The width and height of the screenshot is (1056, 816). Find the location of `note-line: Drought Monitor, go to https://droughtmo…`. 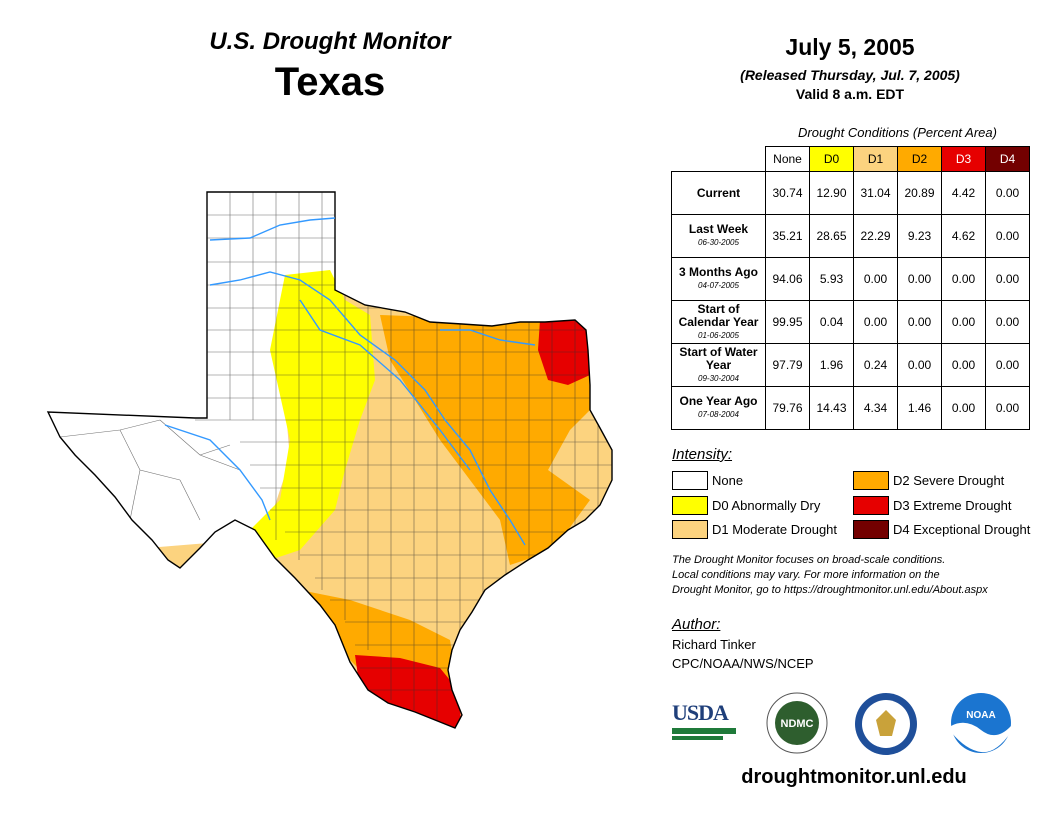

note-line: Drought Monitor, go to https://droughtmo… is located at coordinates (830, 590).